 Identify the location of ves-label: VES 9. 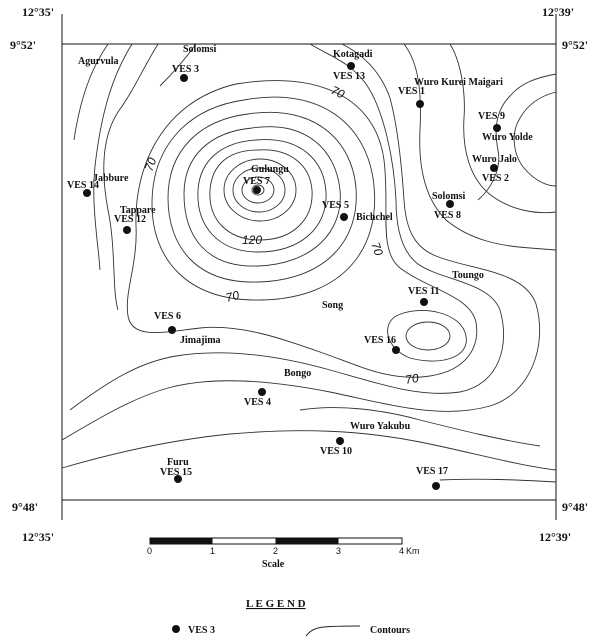
(491, 116).